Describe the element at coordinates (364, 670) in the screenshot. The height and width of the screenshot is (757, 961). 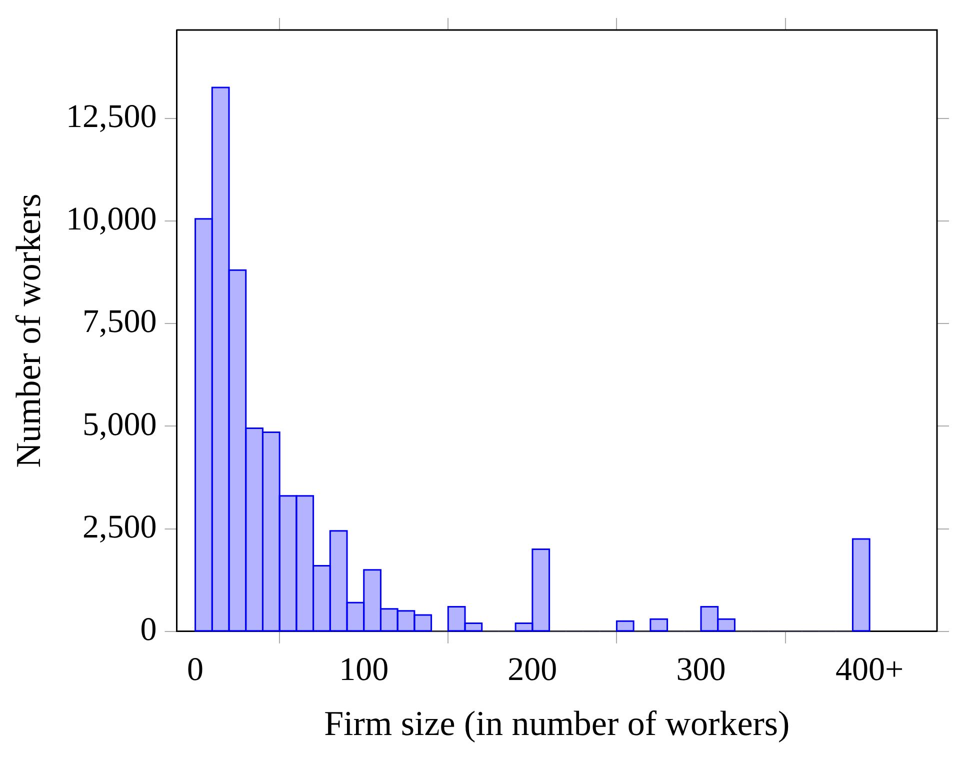
I see `x-tick-label: 100` at that location.